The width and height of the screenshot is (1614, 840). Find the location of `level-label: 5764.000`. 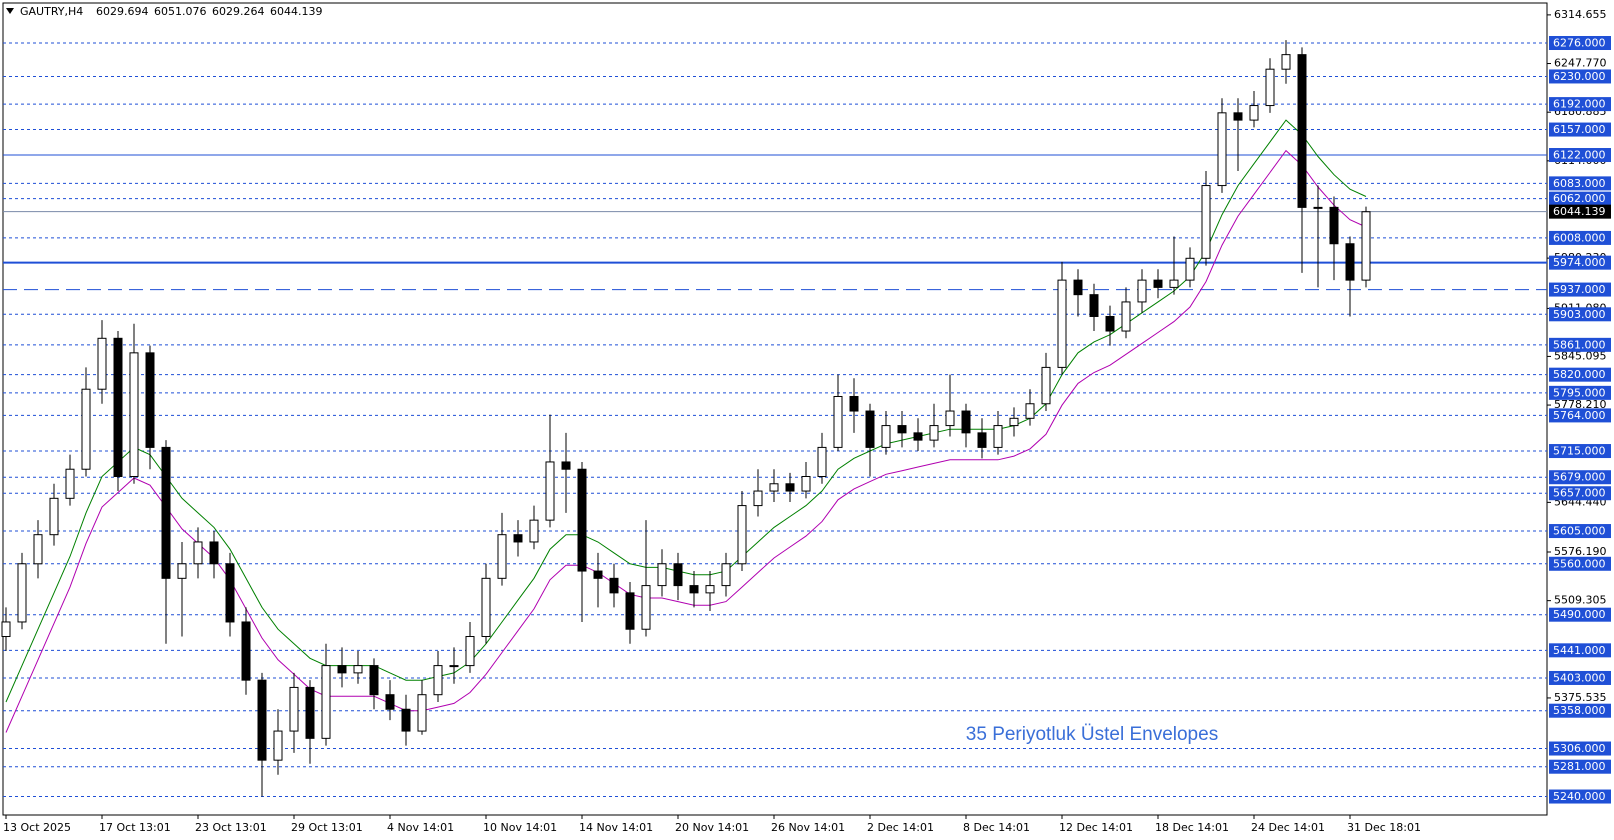

level-label: 5764.000 is located at coordinates (1579, 415).